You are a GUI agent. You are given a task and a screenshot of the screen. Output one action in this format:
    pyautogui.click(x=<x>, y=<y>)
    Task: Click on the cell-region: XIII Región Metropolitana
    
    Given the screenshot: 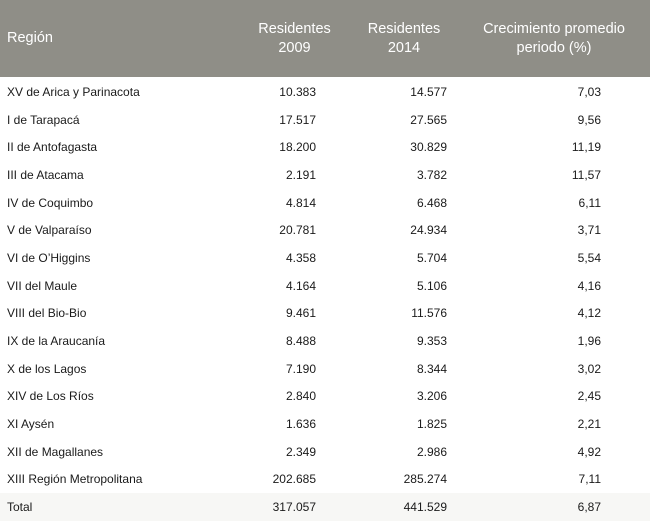 What is the action you would take?
    pyautogui.click(x=75, y=479)
    